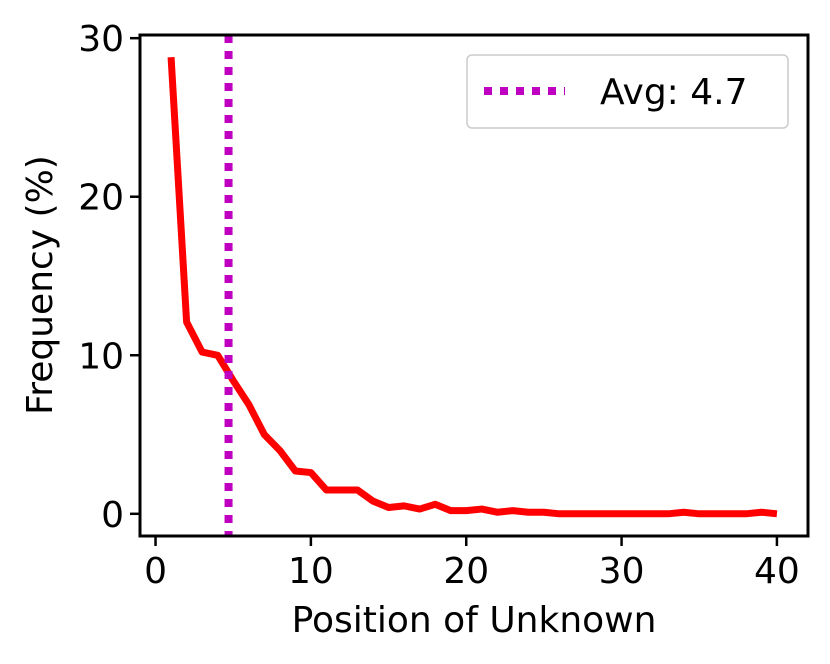 Image resolution: width=830 pixels, height=664 pixels. Describe the element at coordinates (674, 92) in the screenshot. I see `legend-avg-label: Avg: 4.7` at that location.